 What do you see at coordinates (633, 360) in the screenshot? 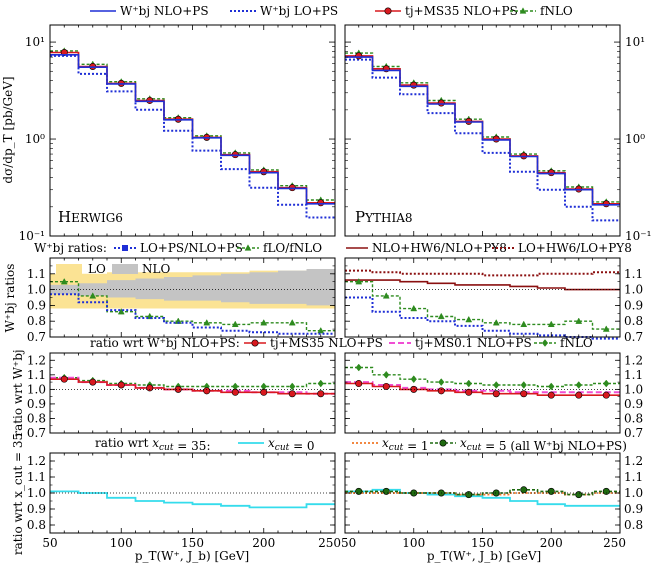
I see `wrt-right-ytick-label: 1.2` at bounding box center [633, 360].